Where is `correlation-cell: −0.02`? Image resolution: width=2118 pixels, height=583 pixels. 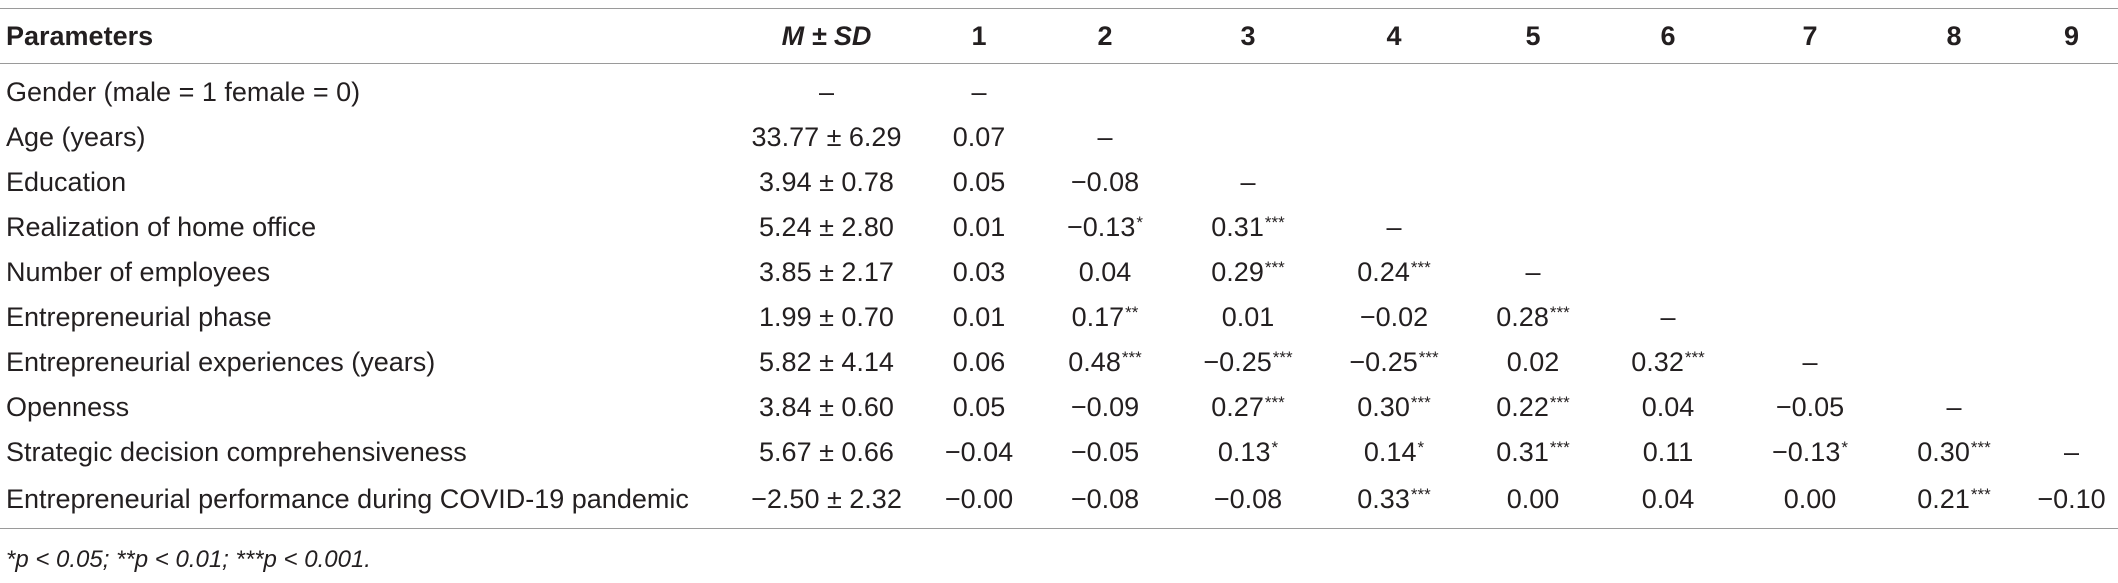
correlation-cell: −0.02 is located at coordinates (1394, 317).